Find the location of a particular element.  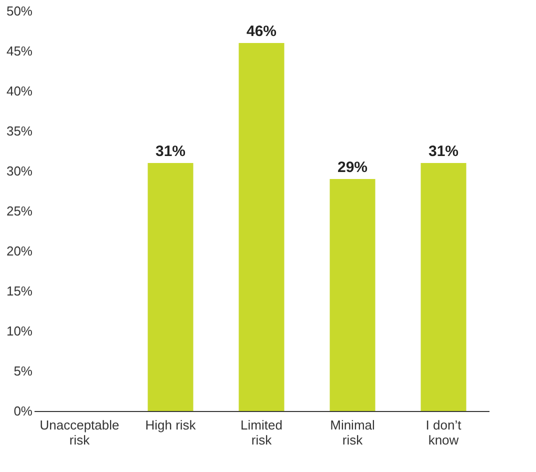

data-label: 46% is located at coordinates (261, 31).